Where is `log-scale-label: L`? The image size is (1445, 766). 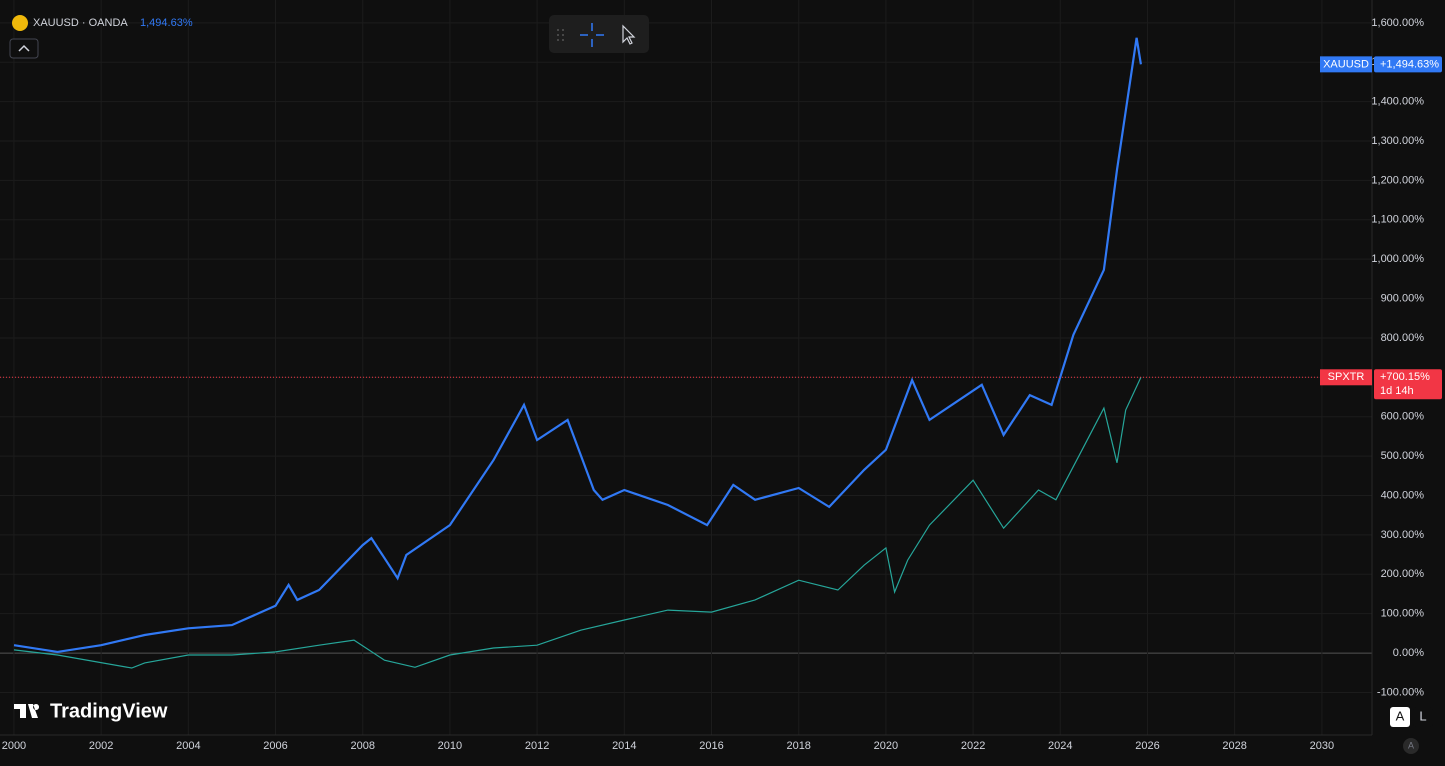
log-scale-label: L is located at coordinates (1422, 715).